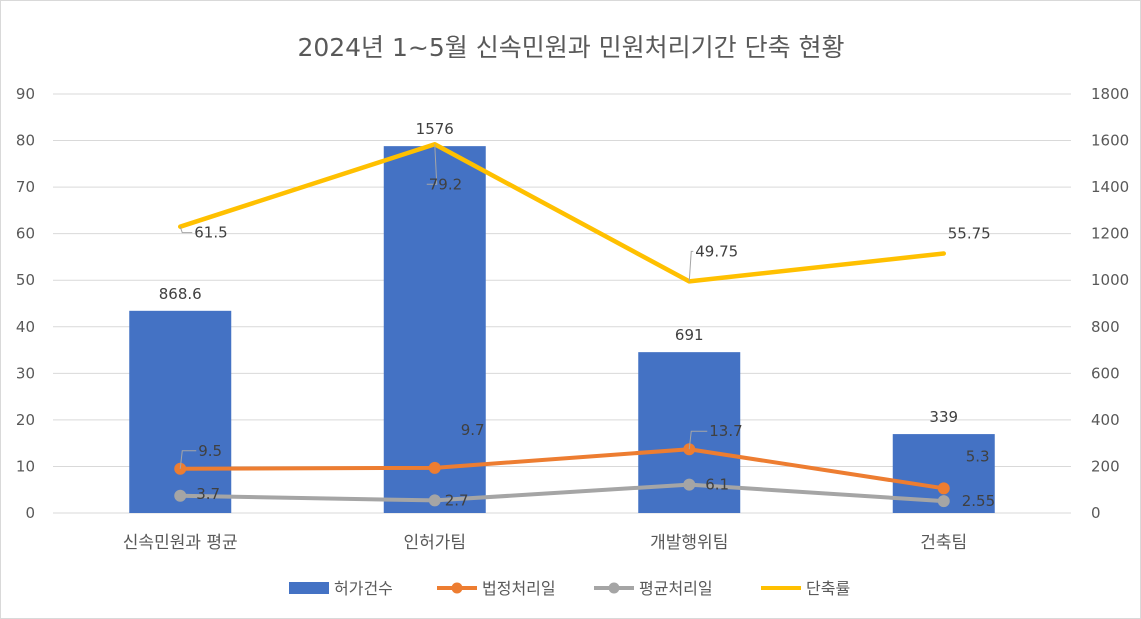  Describe the element at coordinates (969, 233) in the screenshot. I see `line-value-label: 55.75` at that location.